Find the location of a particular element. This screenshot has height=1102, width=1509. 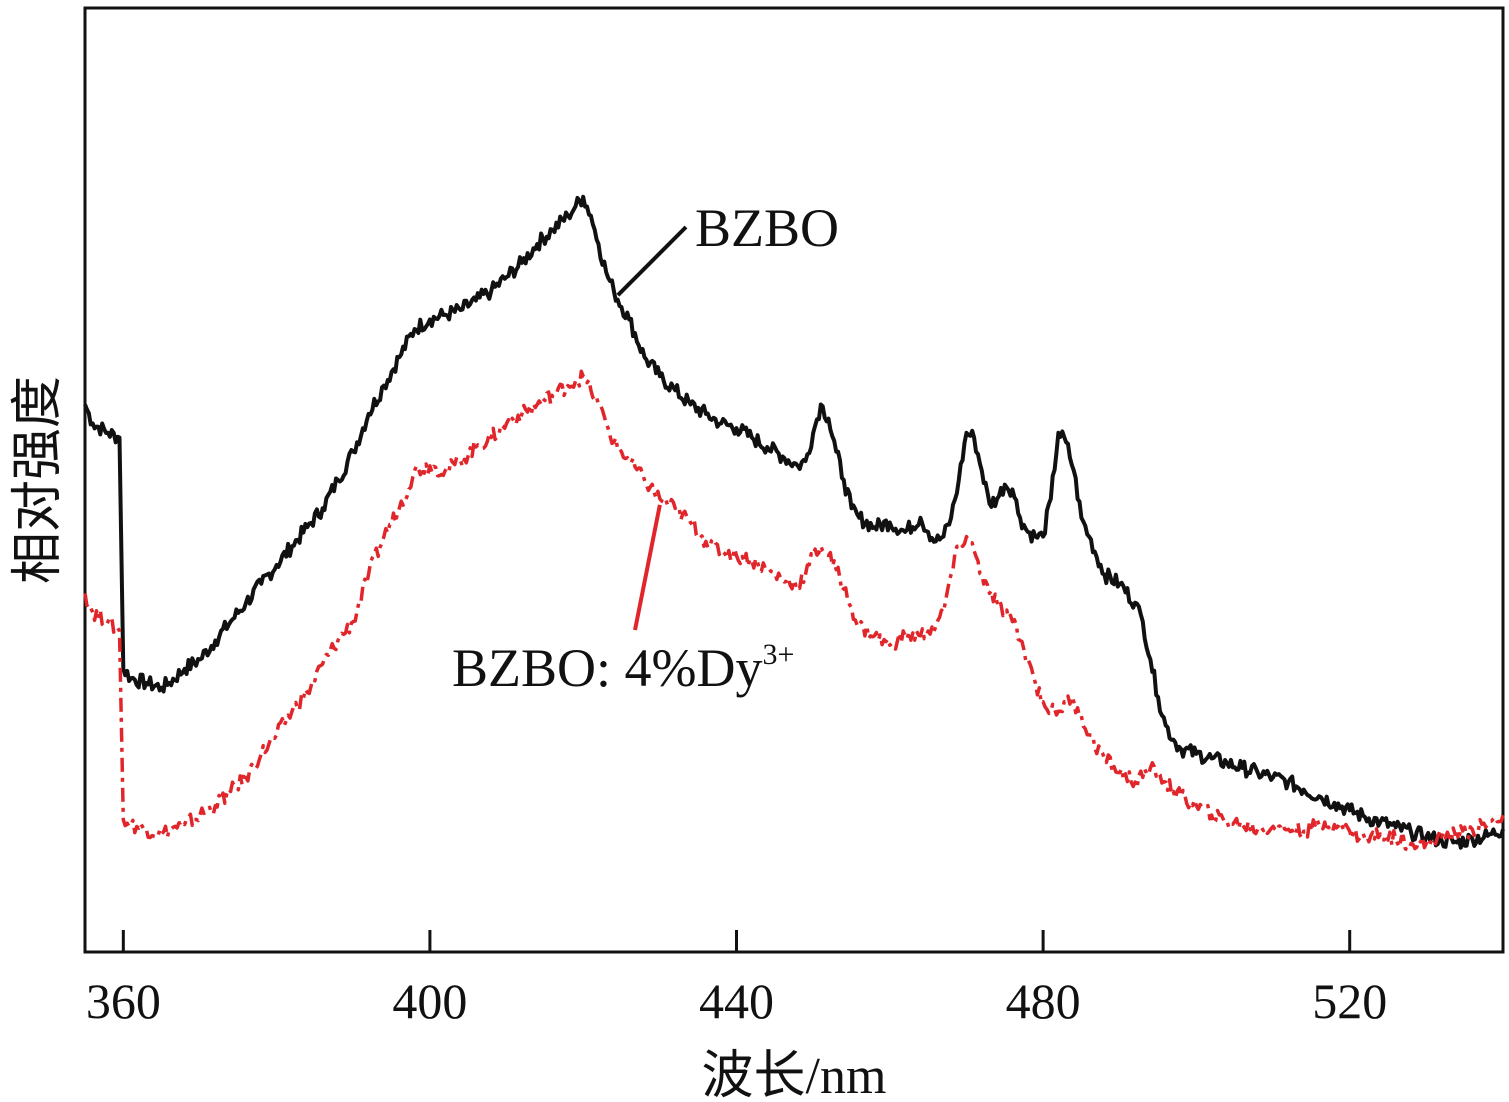

dy-doped-leader-line is located at coordinates (647, 567).